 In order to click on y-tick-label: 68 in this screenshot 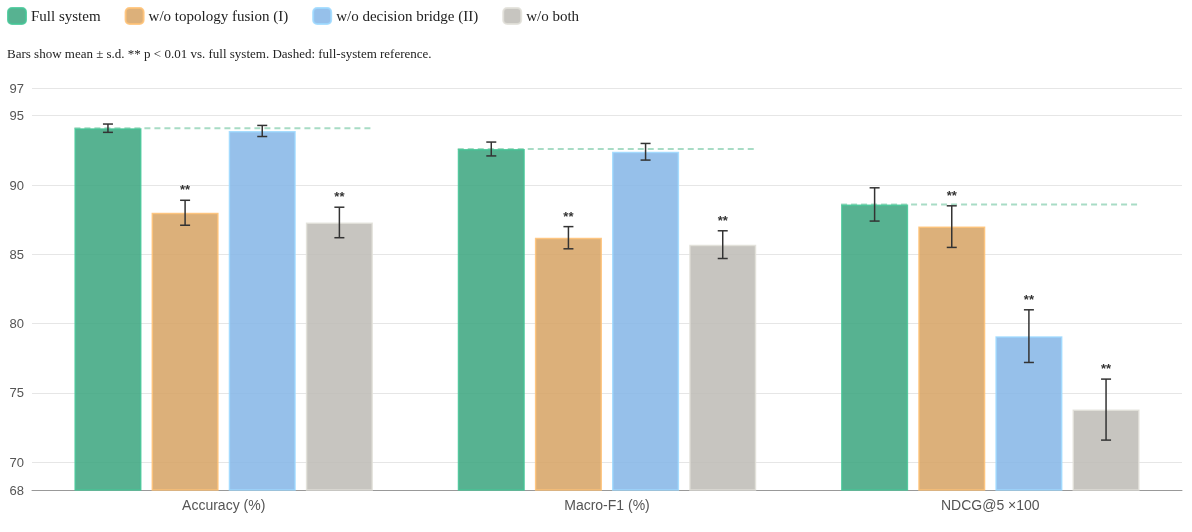, I will do `click(16, 490)`.